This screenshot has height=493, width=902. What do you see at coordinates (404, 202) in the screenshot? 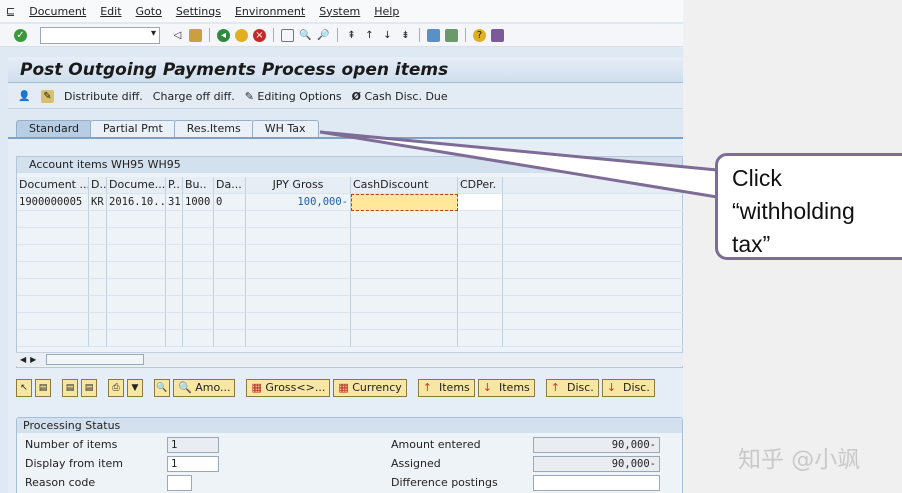
I see `cash-discount-input` at bounding box center [404, 202].